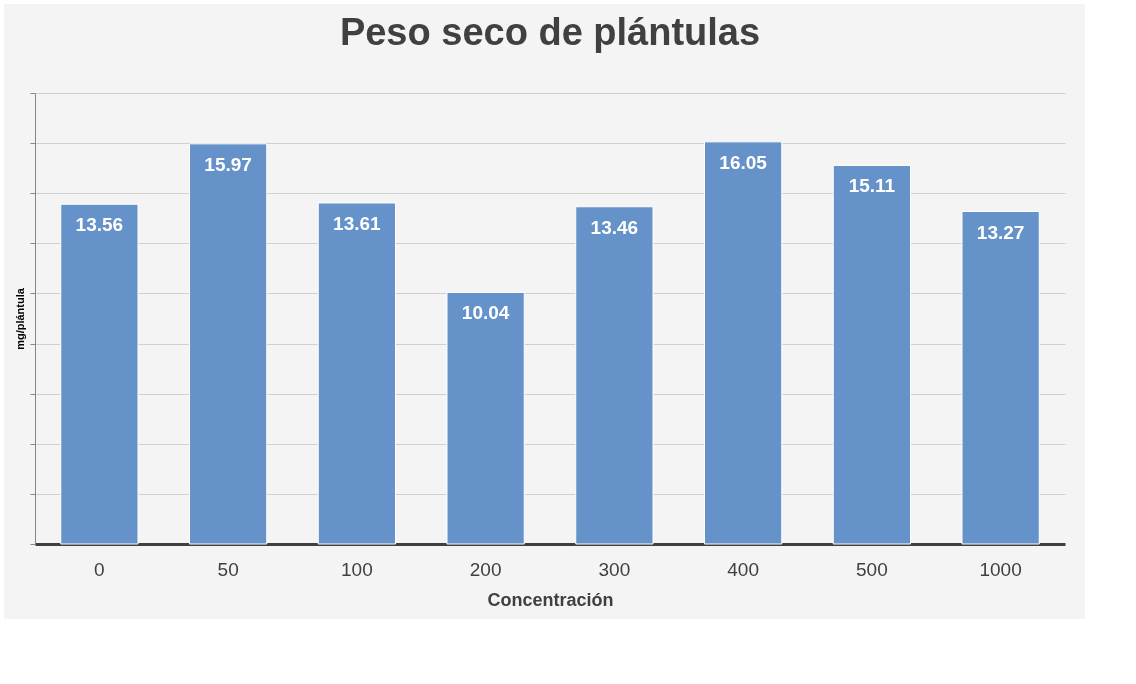  Describe the element at coordinates (485, 569) in the screenshot. I see `x-tick-label: 200` at that location.